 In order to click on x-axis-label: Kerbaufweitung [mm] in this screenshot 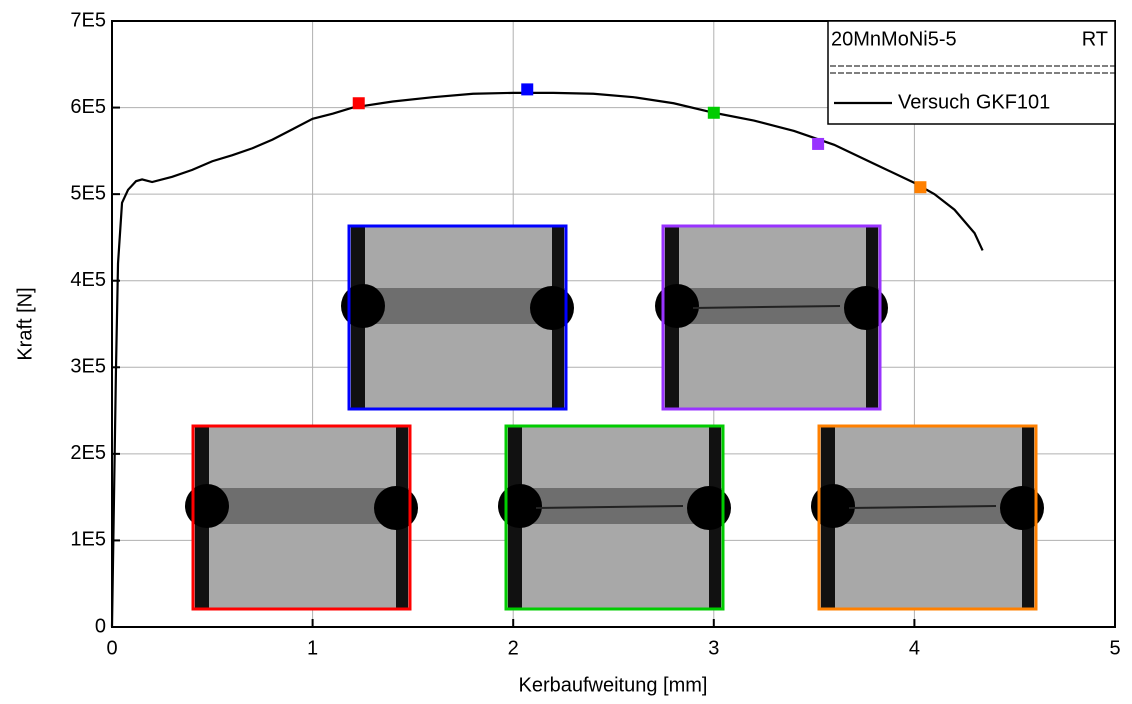, I will do `click(613, 685)`.